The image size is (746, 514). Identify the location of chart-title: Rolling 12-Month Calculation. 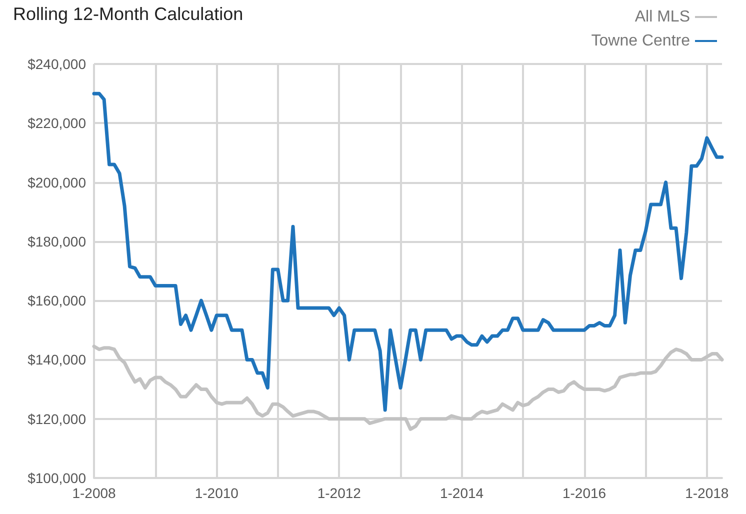
(128, 14).